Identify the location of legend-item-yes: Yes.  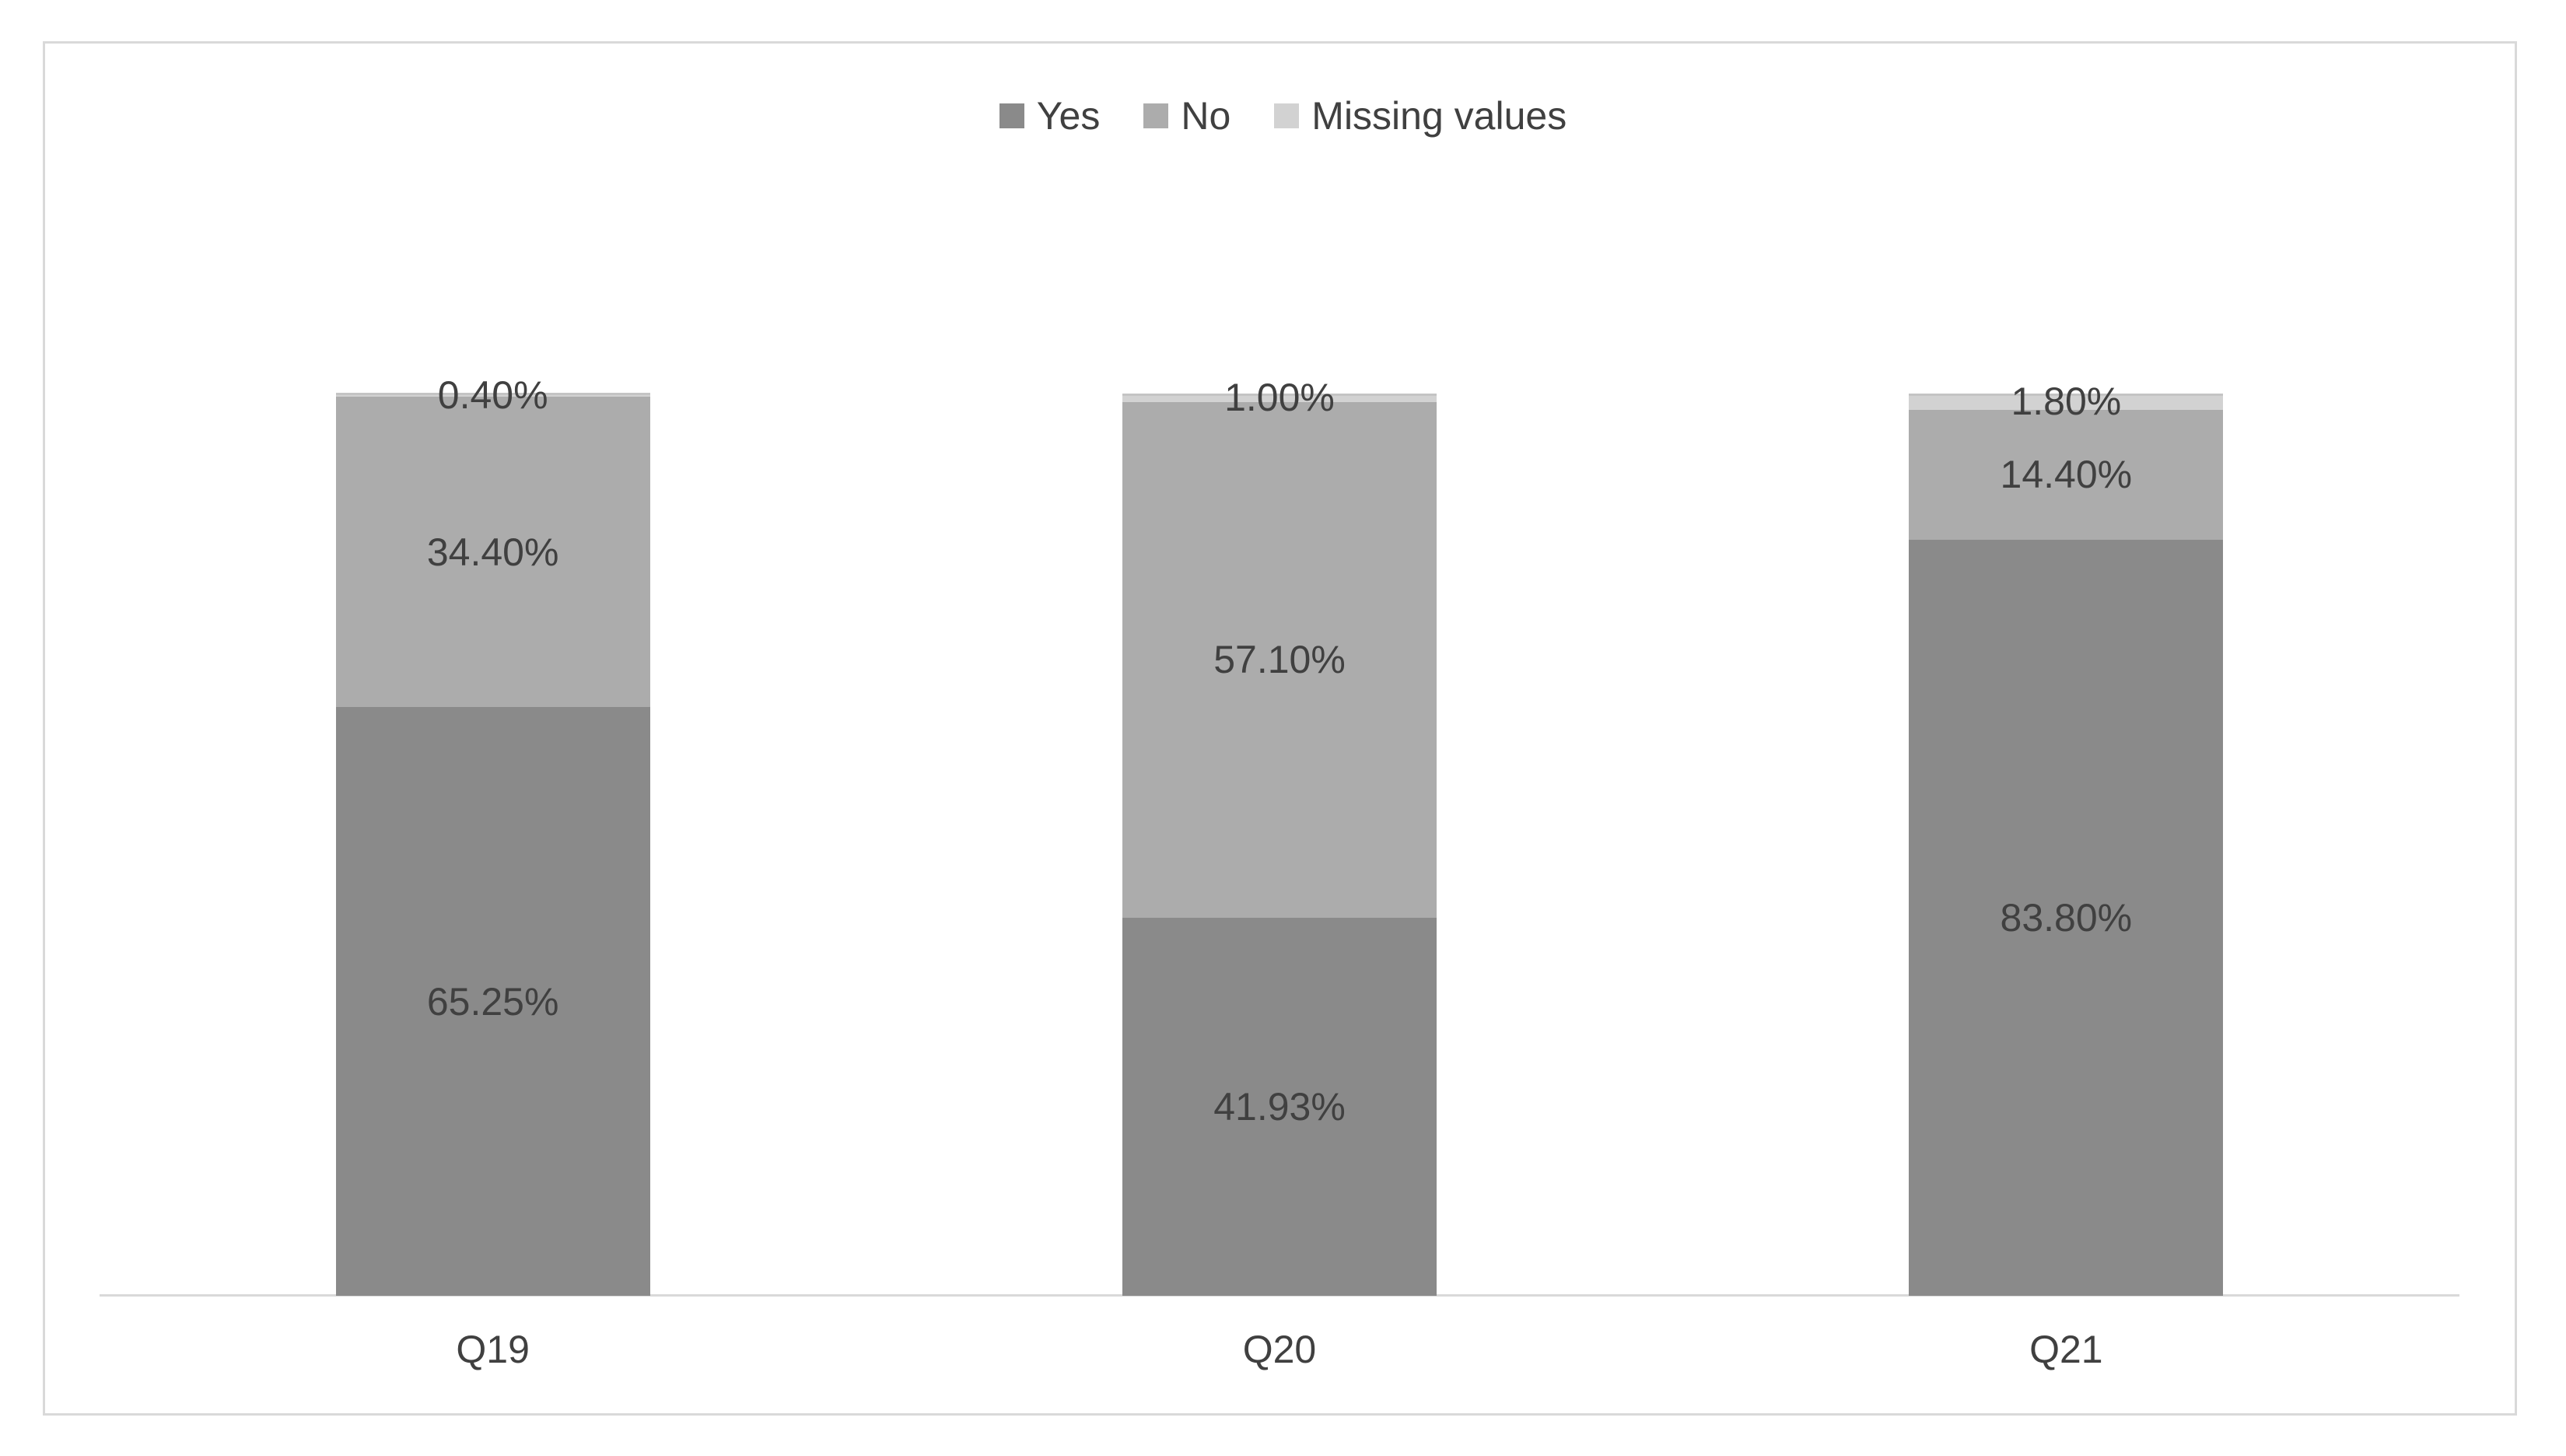
(1050, 115).